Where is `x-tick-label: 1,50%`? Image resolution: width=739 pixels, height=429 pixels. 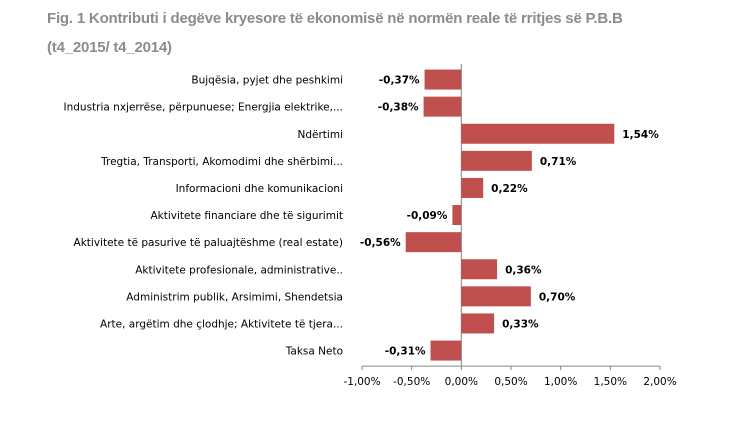 x-tick-label: 1,50% is located at coordinates (610, 382).